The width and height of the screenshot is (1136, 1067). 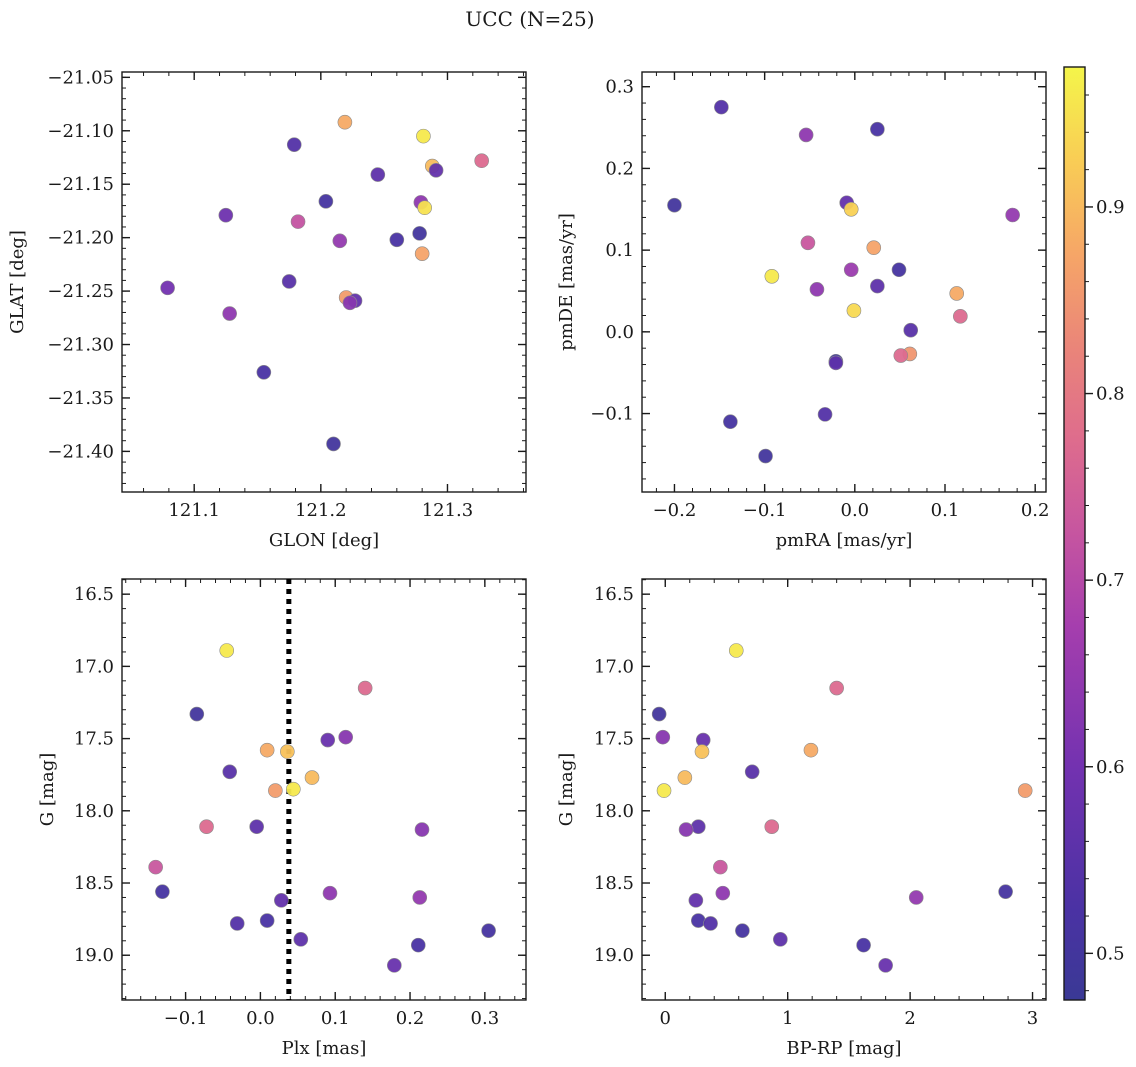 What do you see at coordinates (80, 398) in the screenshot?
I see `y-tick-label: −21.35` at bounding box center [80, 398].